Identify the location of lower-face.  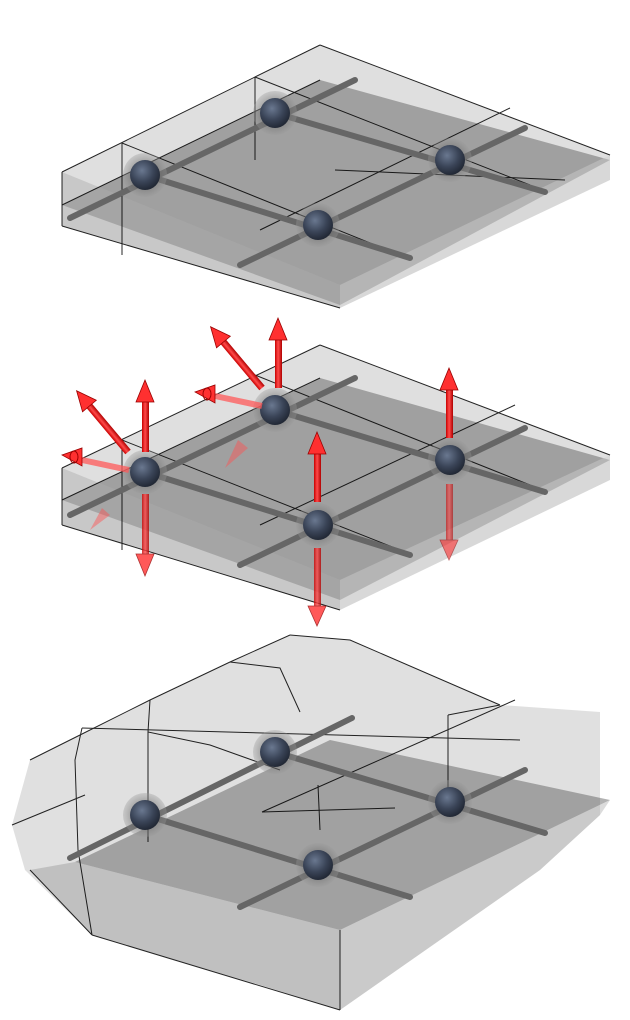
(185, 936).